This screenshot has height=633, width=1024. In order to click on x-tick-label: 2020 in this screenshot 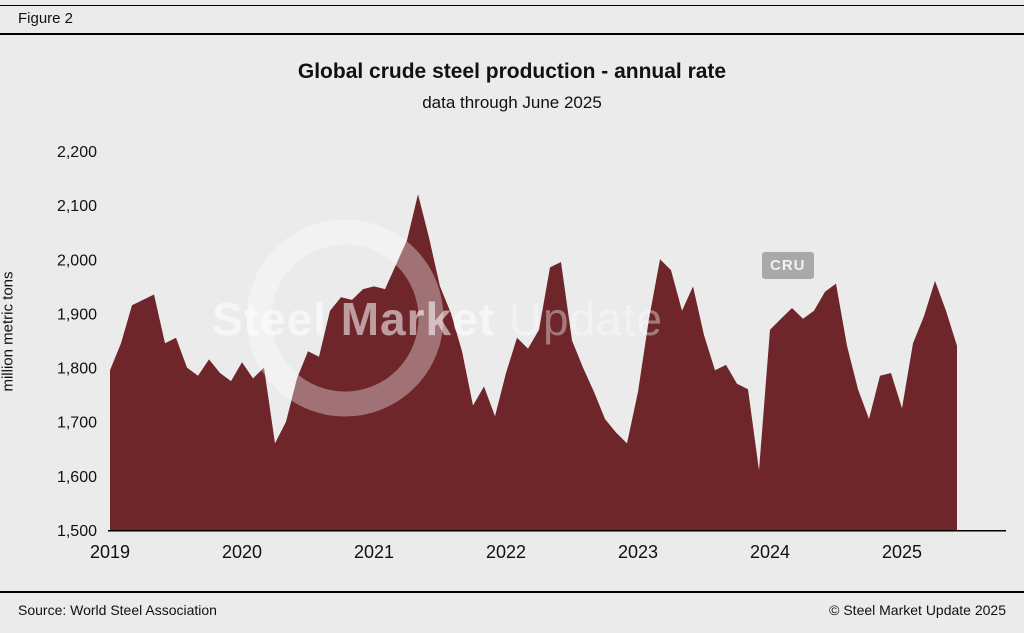, I will do `click(242, 552)`.